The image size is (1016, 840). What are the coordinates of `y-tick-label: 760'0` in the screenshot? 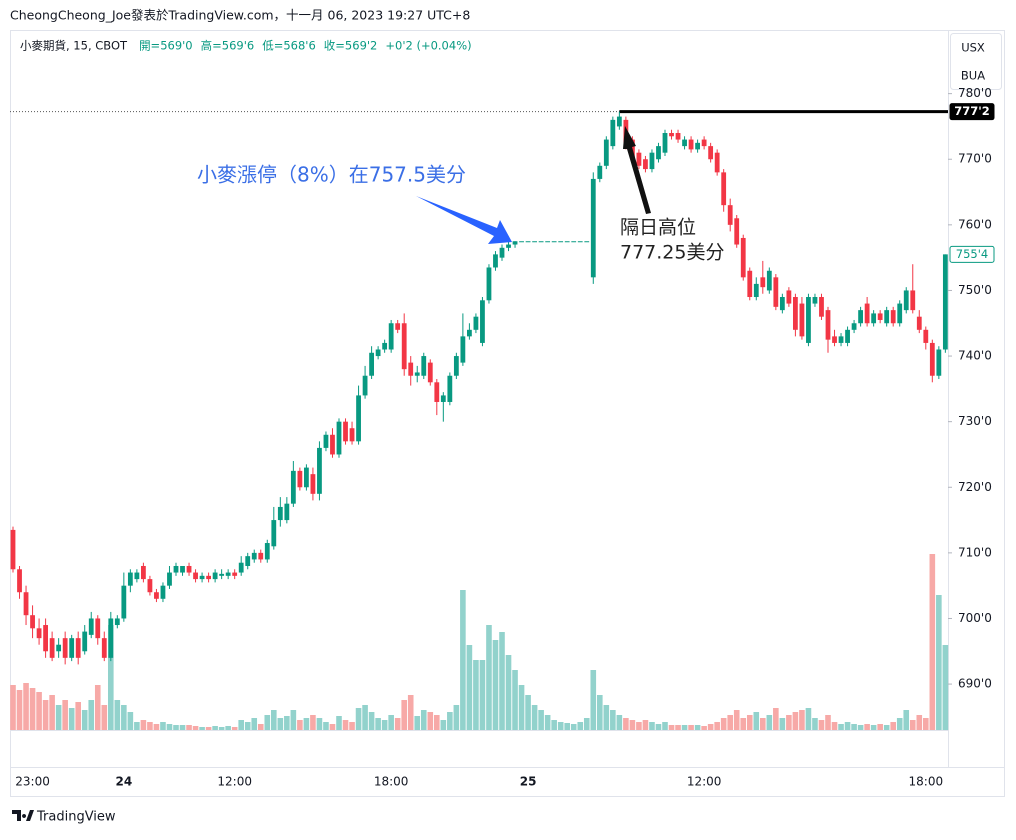 It's located at (975, 224).